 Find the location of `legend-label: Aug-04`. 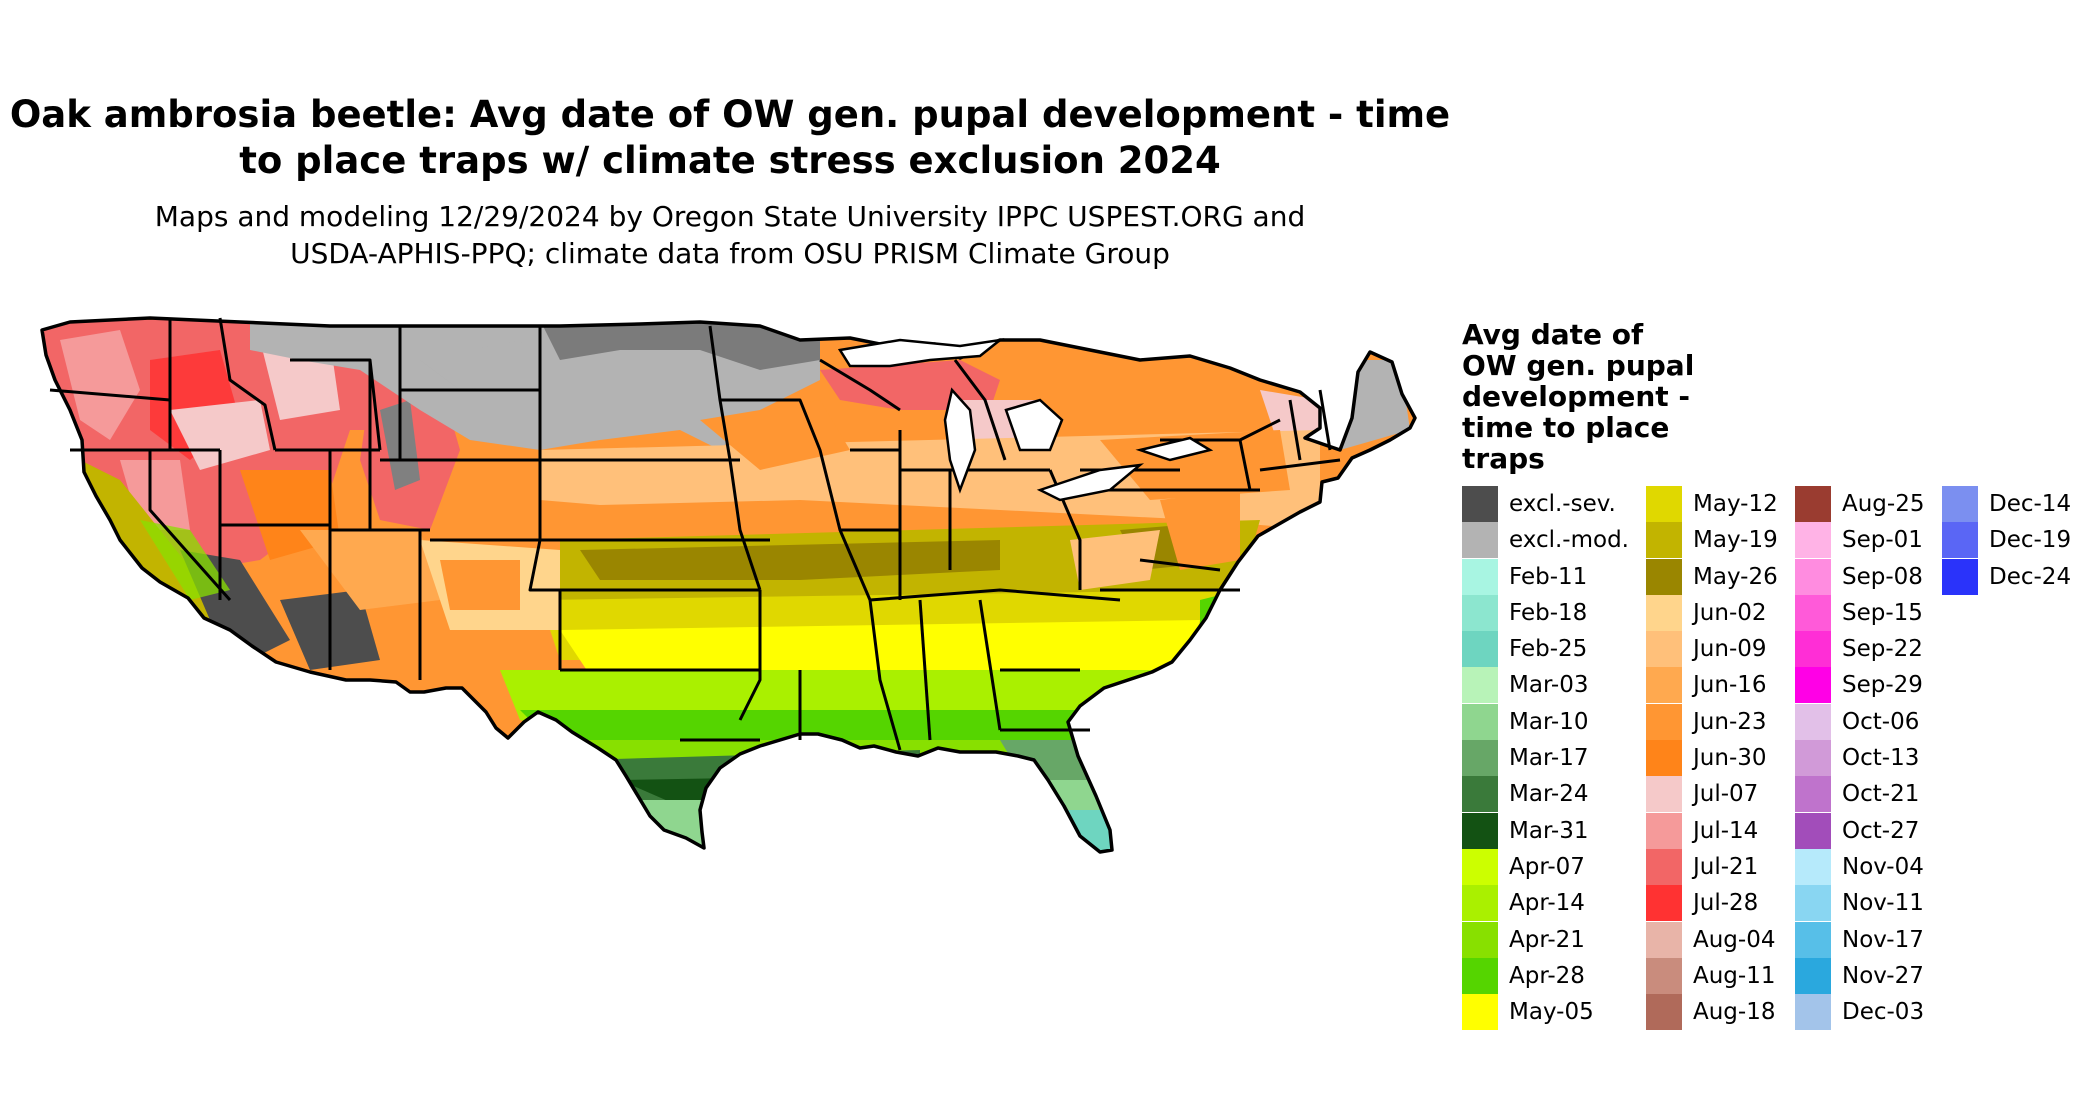

legend-label: Aug-04 is located at coordinates (1734, 939).